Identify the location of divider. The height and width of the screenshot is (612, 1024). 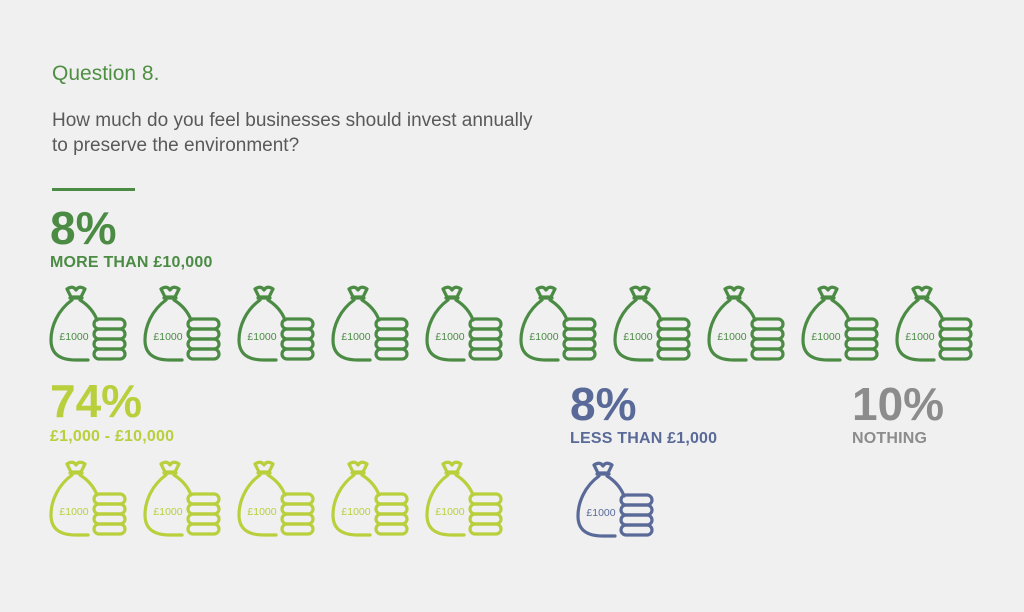
(93, 189).